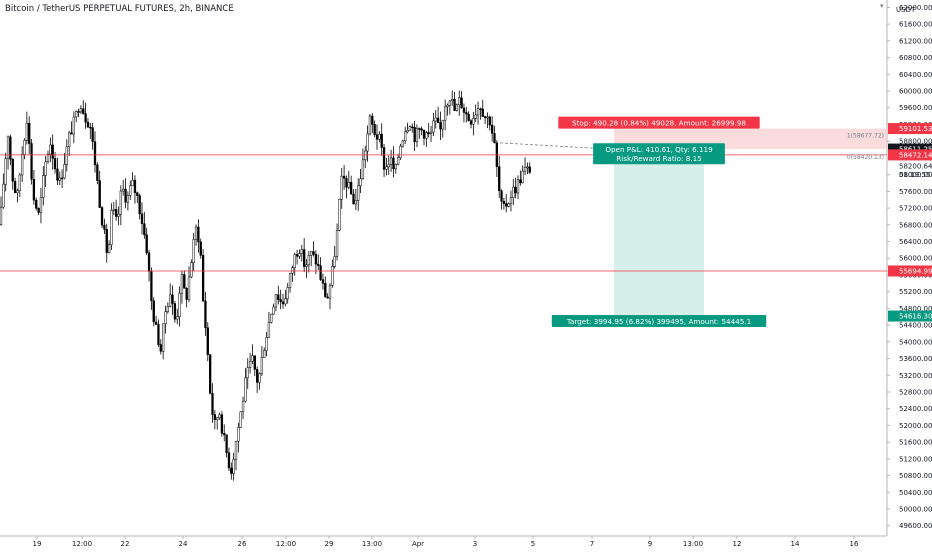 Image resolution: width=932 pixels, height=554 pixels. Describe the element at coordinates (915, 167) in the screenshot. I see `last-price-label: 58200.64` at that location.